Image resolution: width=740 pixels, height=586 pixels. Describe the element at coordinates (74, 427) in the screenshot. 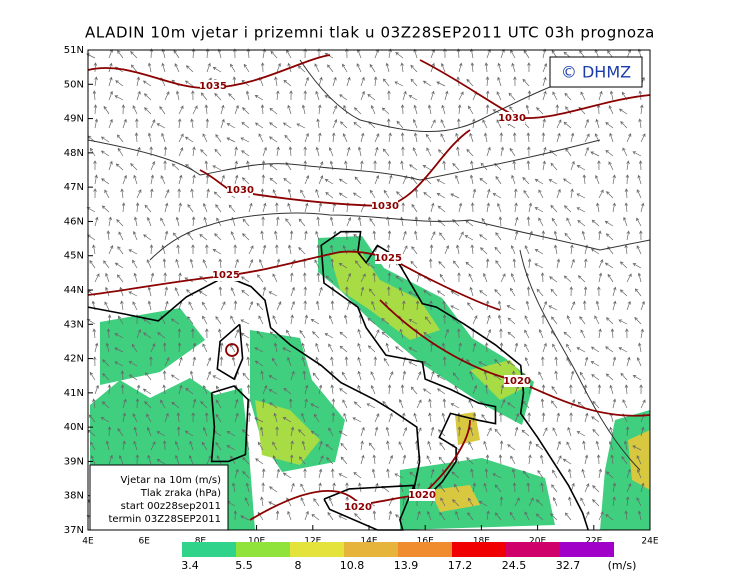

I see `lat-label: 40N` at that location.